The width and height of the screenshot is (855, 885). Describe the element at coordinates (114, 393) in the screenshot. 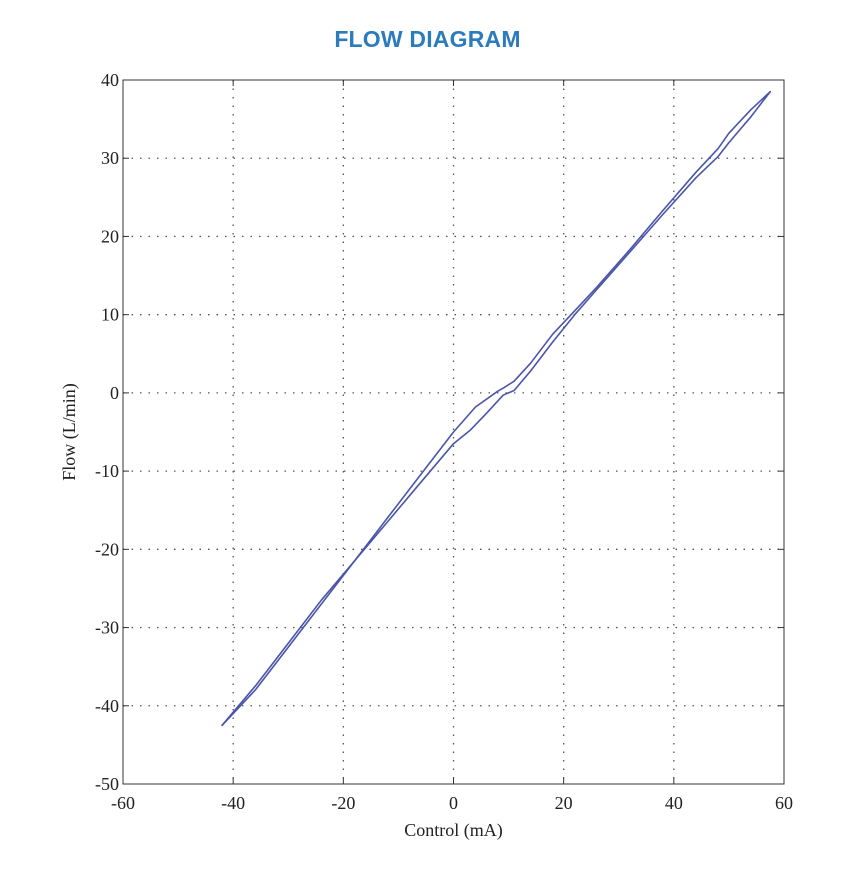

I see `y-tick-label: 0` at that location.